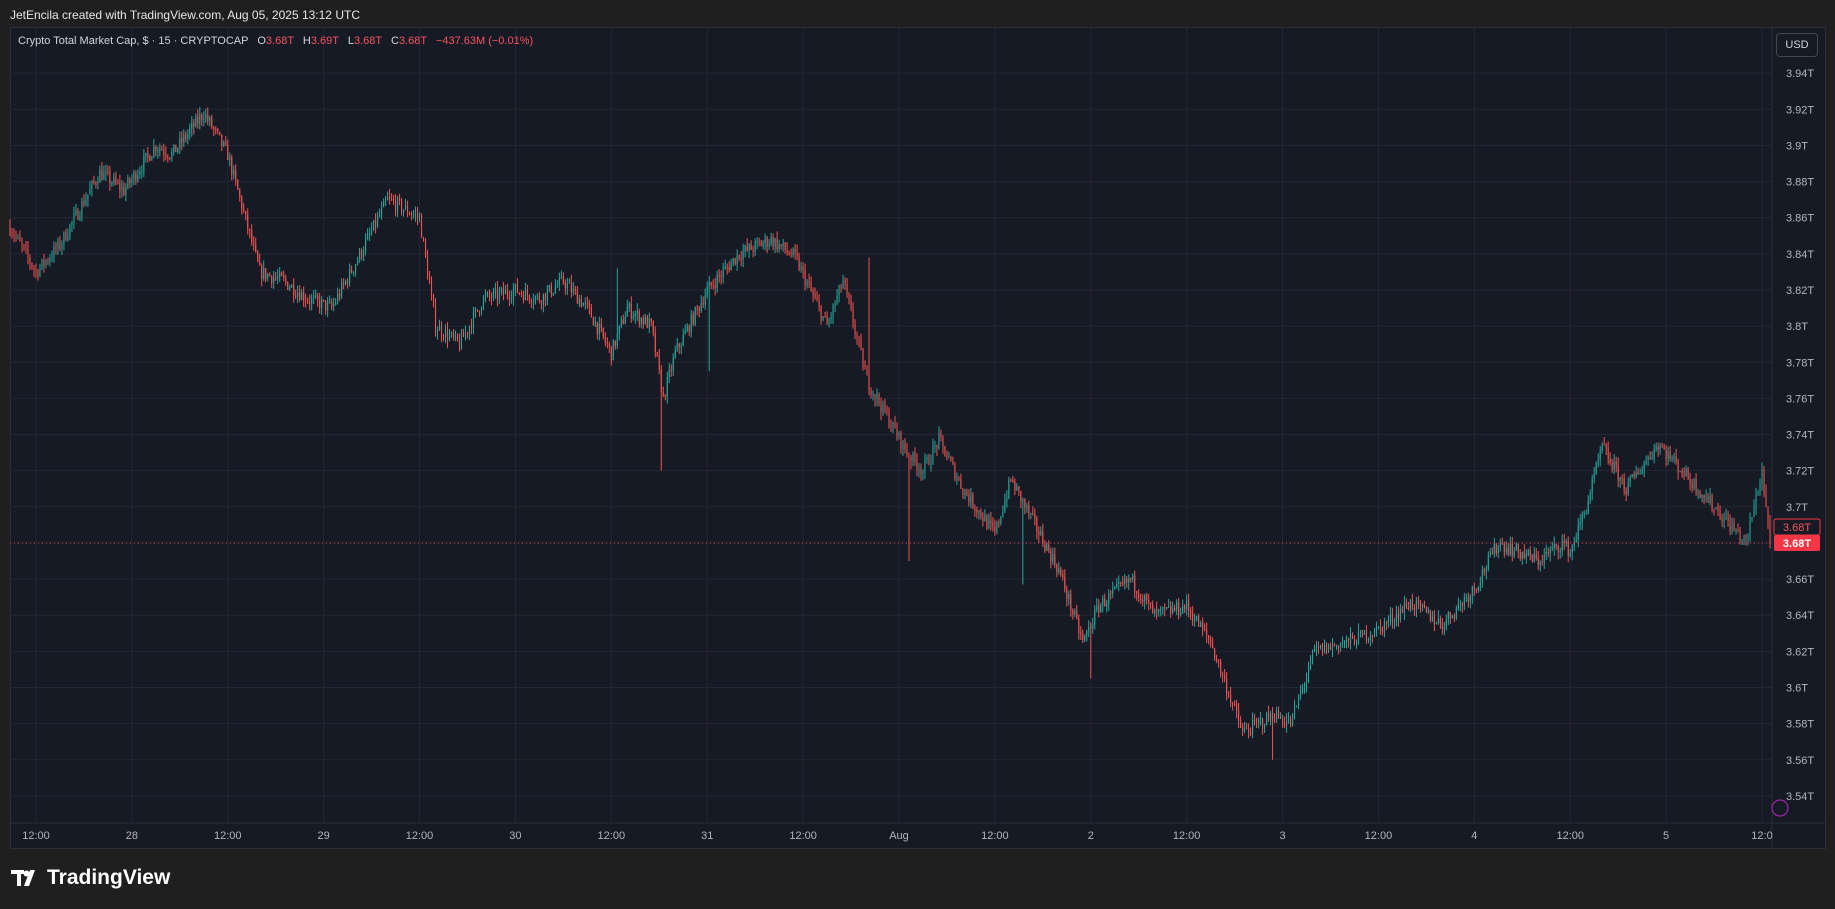 The image size is (1835, 909). What do you see at coordinates (515, 836) in the screenshot?
I see `x-tick-label: 30` at bounding box center [515, 836].